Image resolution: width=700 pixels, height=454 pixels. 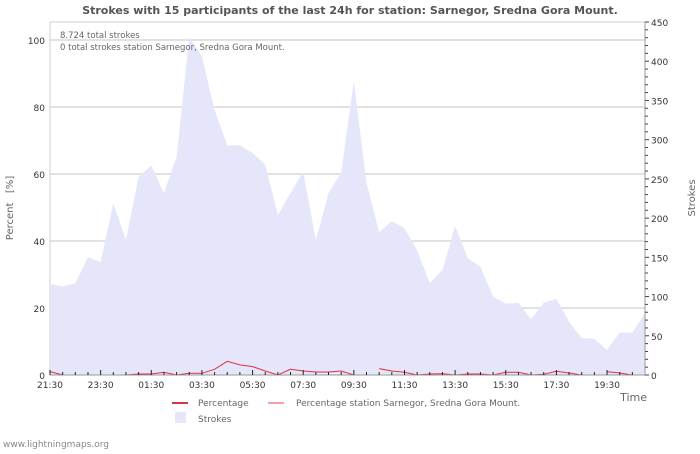 What do you see at coordinates (303, 386) in the screenshot?
I see `x-tick-label: 07:30` at bounding box center [303, 386].